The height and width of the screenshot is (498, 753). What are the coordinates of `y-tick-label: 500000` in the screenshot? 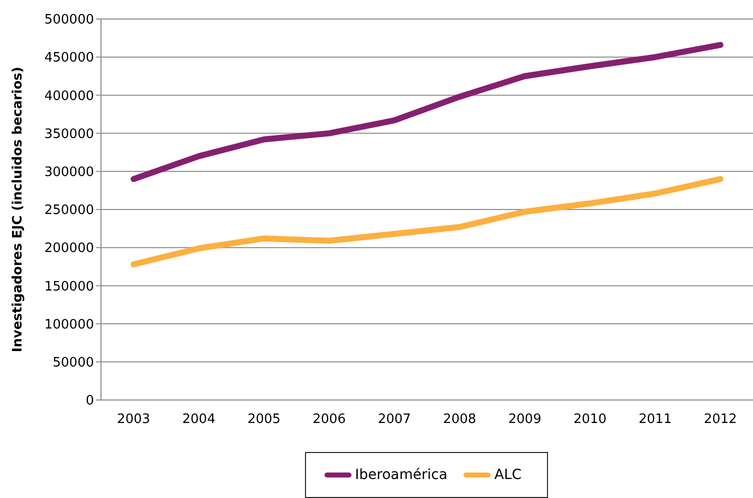 It's located at (69, 20).